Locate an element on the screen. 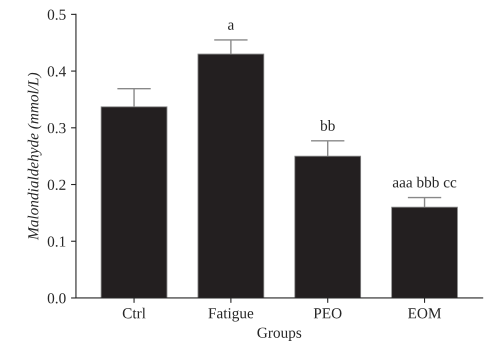 Image resolution: width=490 pixels, height=359 pixels. x-axis-title: Groups is located at coordinates (279, 334).